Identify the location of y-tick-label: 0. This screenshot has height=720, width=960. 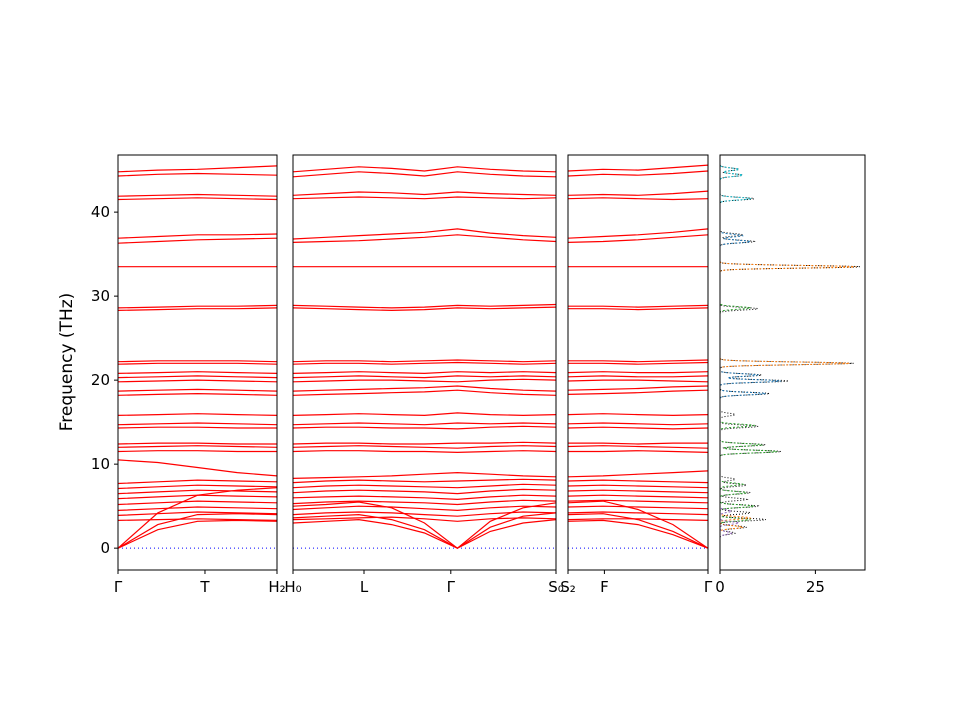
(105, 548).